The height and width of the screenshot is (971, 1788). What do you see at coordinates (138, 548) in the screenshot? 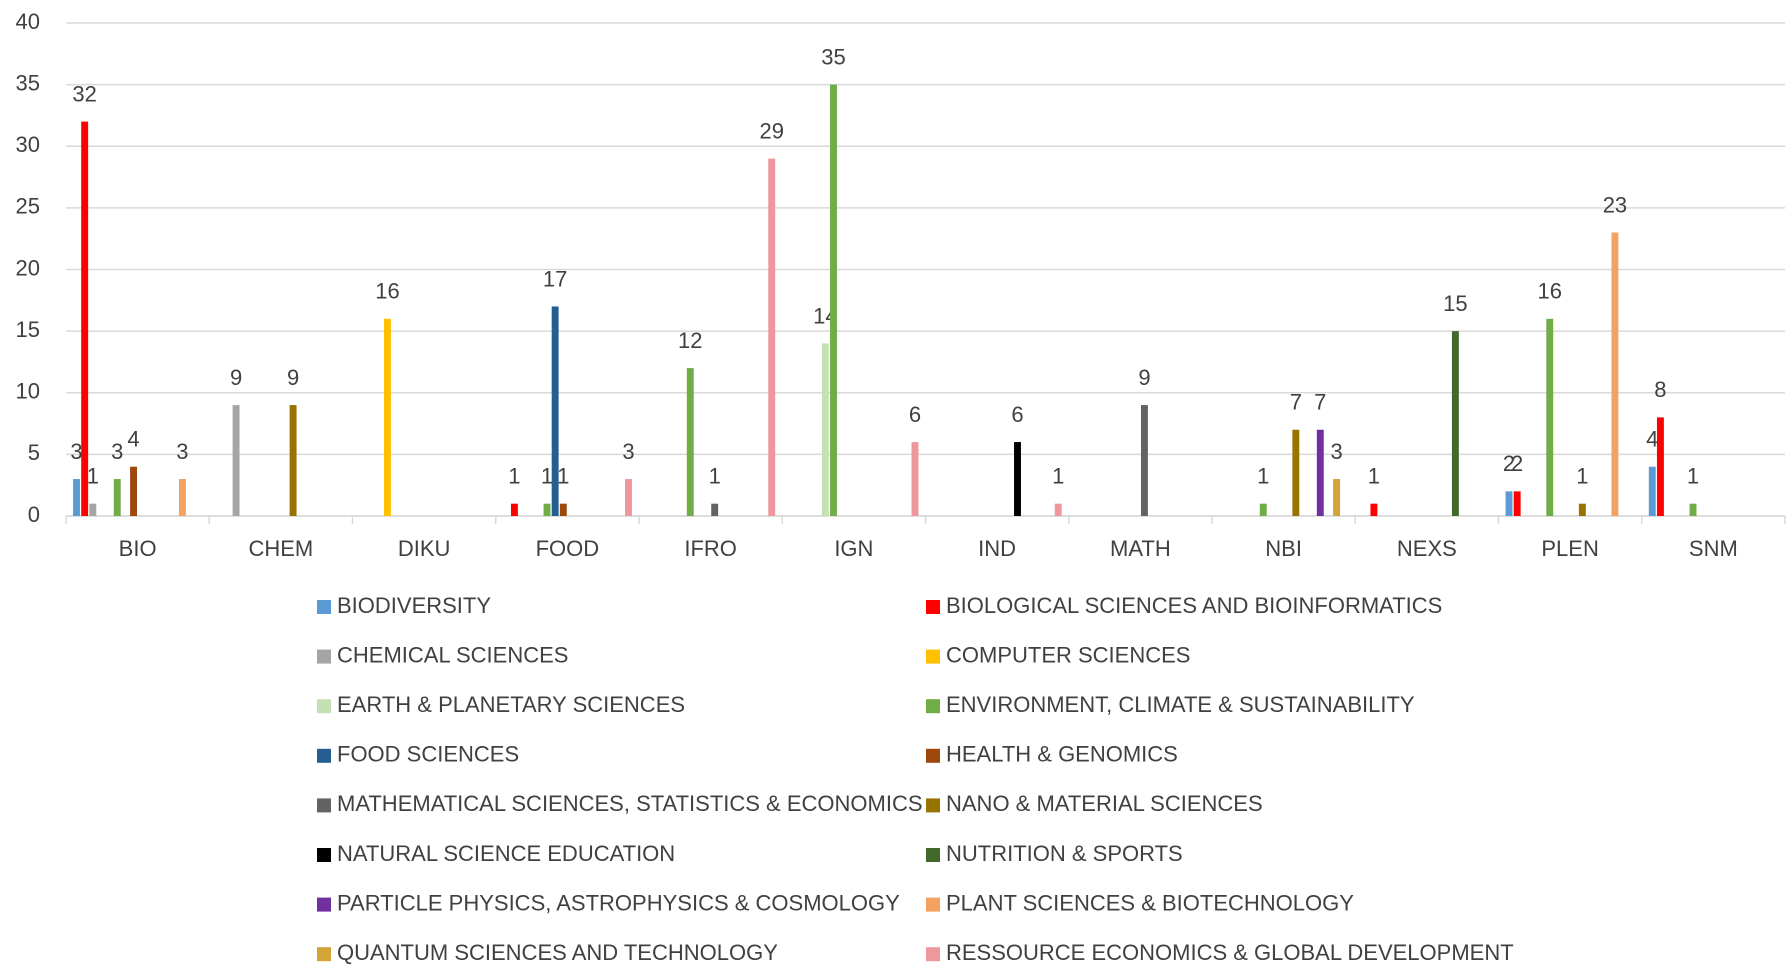
I see `x-tick-label: BIO` at bounding box center [138, 548].